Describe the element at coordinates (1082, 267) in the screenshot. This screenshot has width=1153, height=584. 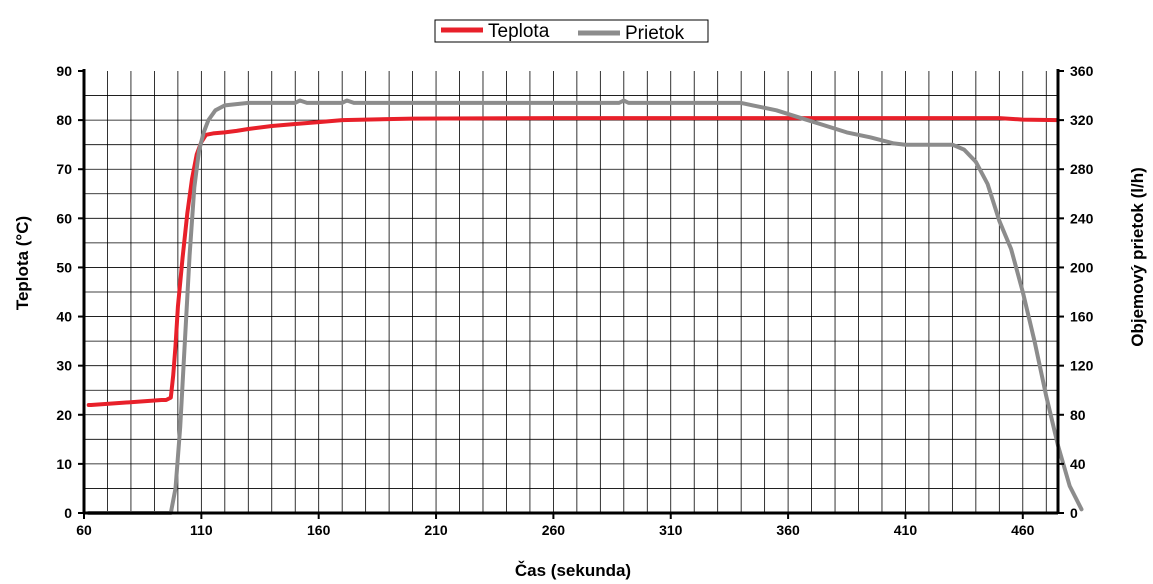
I see `y-right-tick-label: 200` at that location.